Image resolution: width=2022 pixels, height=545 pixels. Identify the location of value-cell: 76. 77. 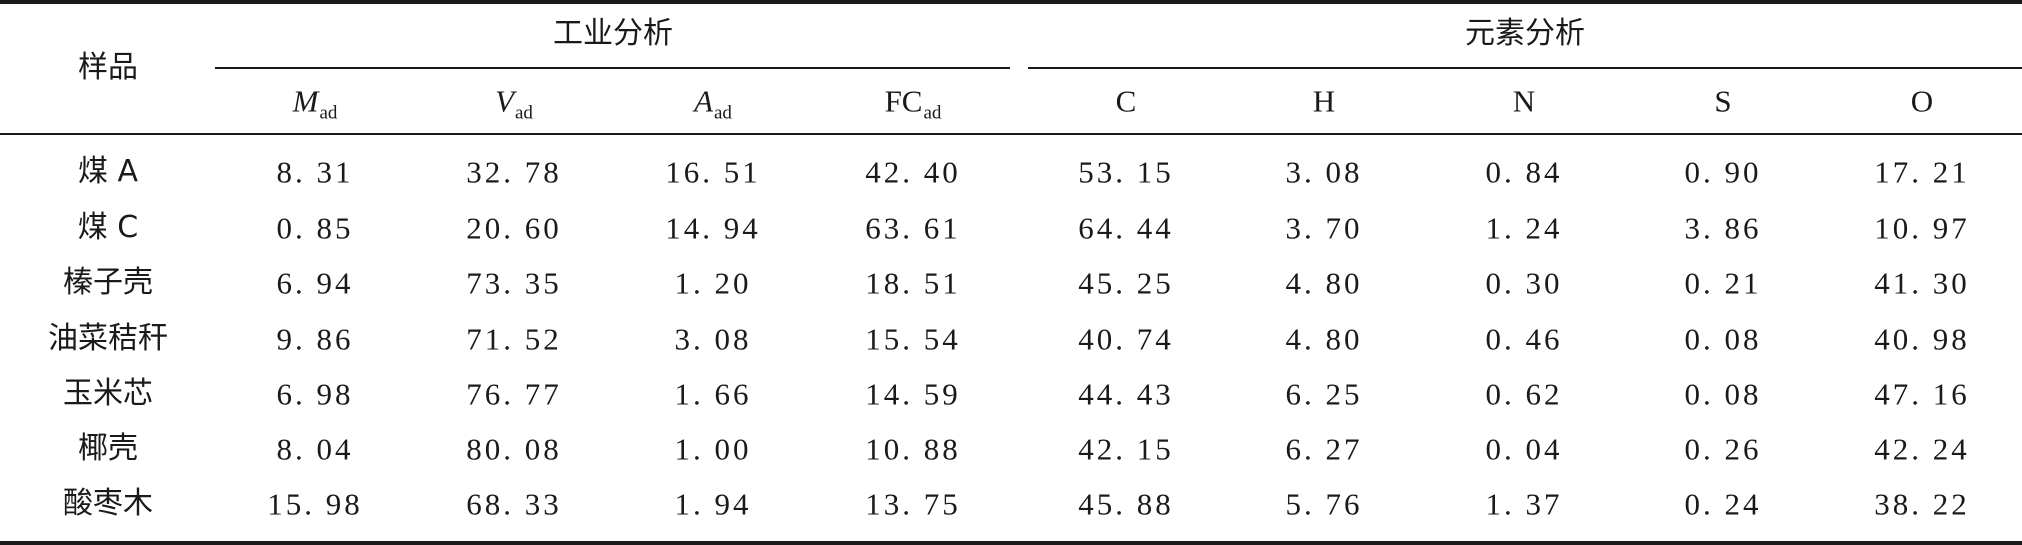
(514, 394).